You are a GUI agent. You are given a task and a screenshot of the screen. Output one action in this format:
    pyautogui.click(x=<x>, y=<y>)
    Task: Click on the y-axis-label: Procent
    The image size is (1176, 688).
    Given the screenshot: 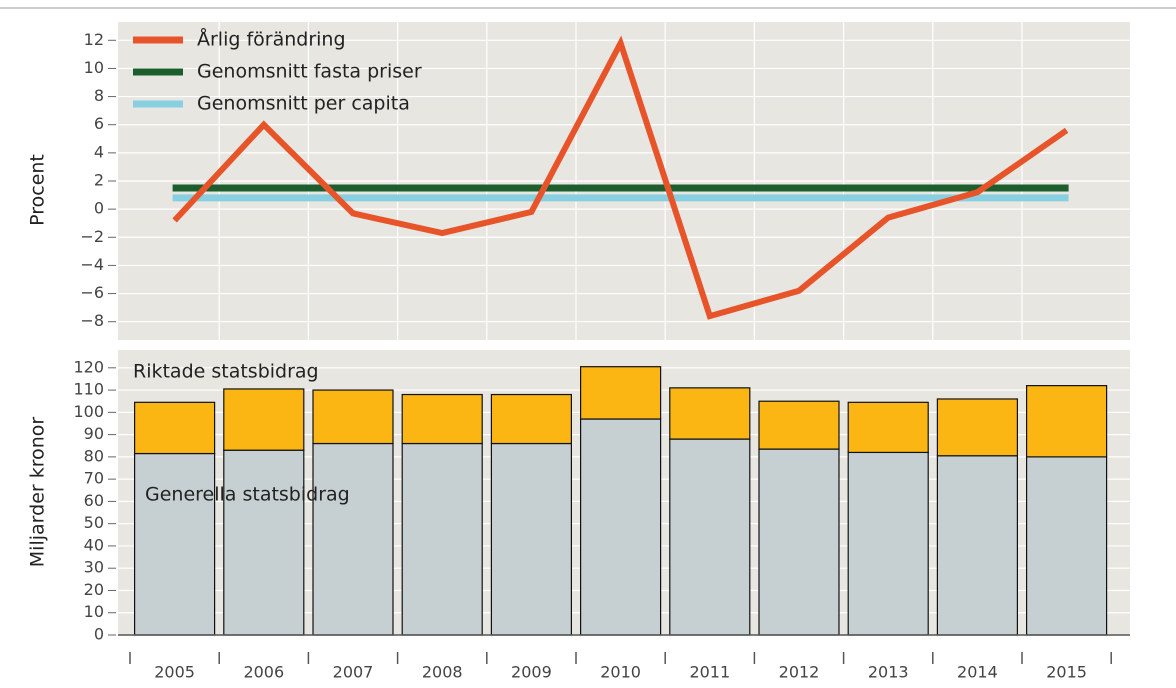 What is the action you would take?
    pyautogui.click(x=38, y=190)
    